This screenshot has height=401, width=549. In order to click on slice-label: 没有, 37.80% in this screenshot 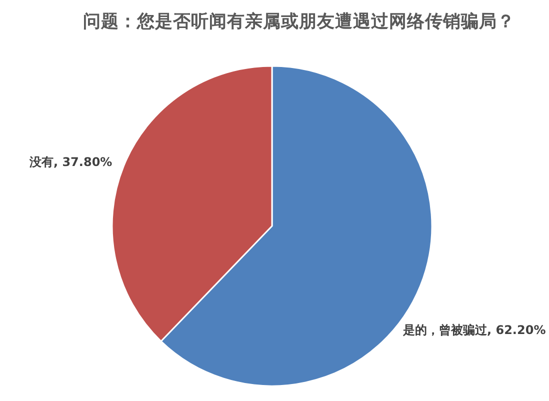, I will do `click(70, 162)`.